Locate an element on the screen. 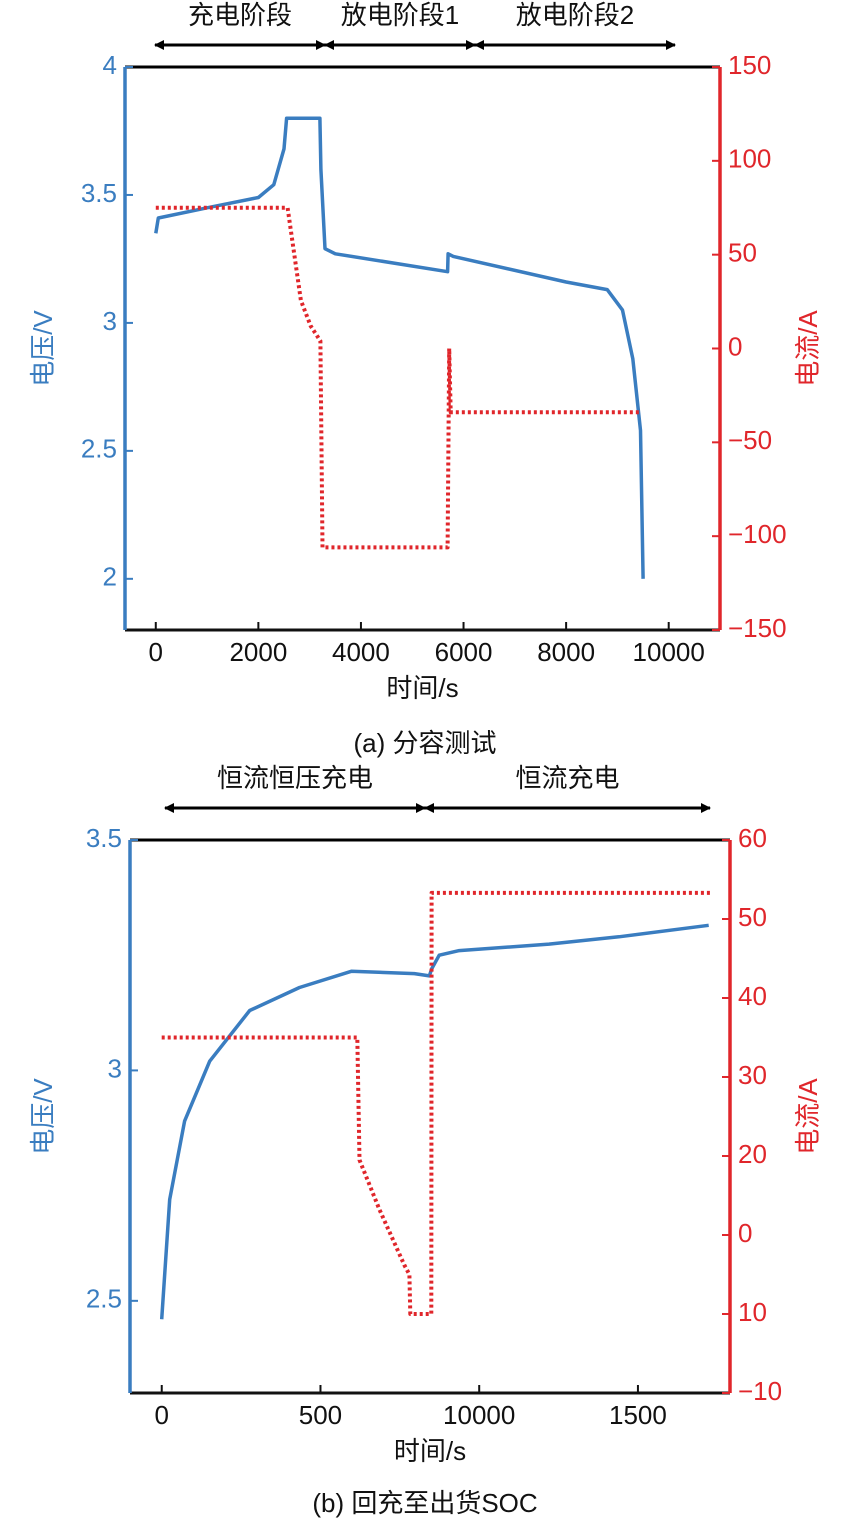  y2-tick-label: 10 is located at coordinates (752, 1312).